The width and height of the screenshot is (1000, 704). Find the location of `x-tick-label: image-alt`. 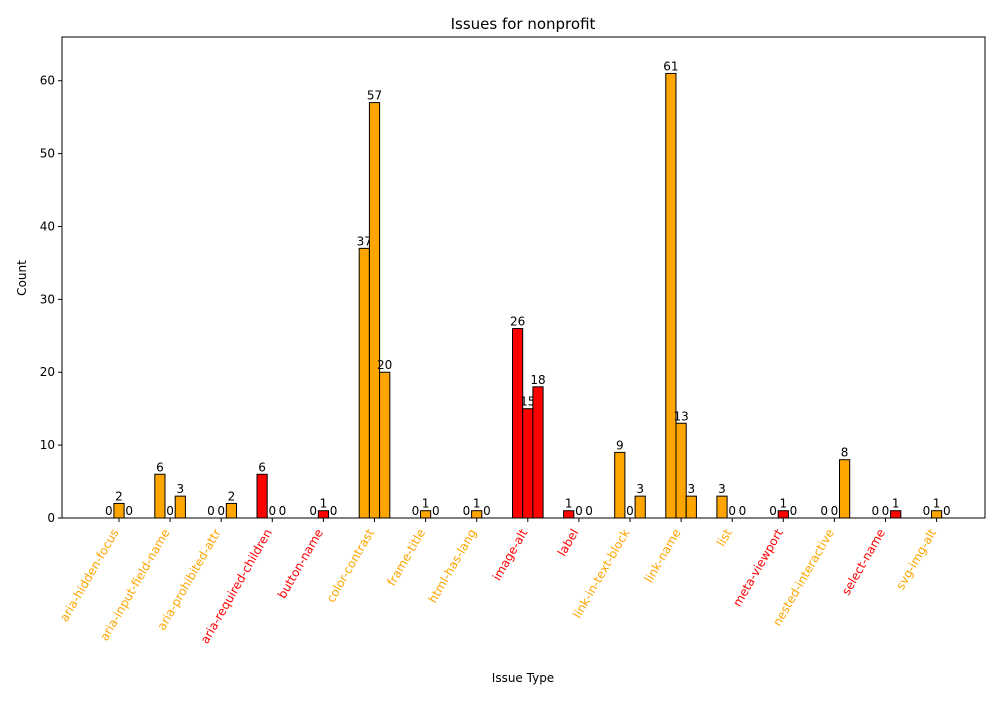

x-tick-label: image-alt is located at coordinates (510, 554).